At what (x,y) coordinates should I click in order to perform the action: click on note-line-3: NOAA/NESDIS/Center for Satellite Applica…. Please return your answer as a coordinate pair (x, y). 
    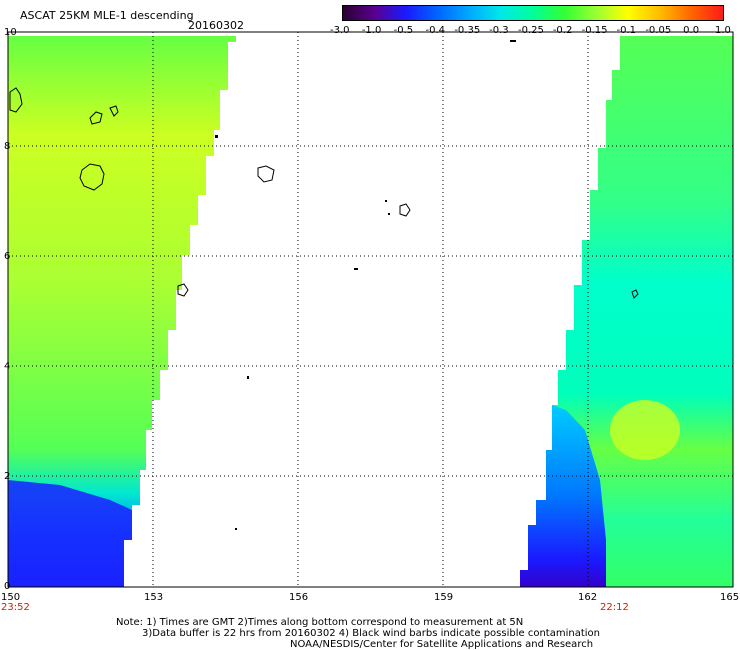
    Looking at the image, I should click on (442, 644).